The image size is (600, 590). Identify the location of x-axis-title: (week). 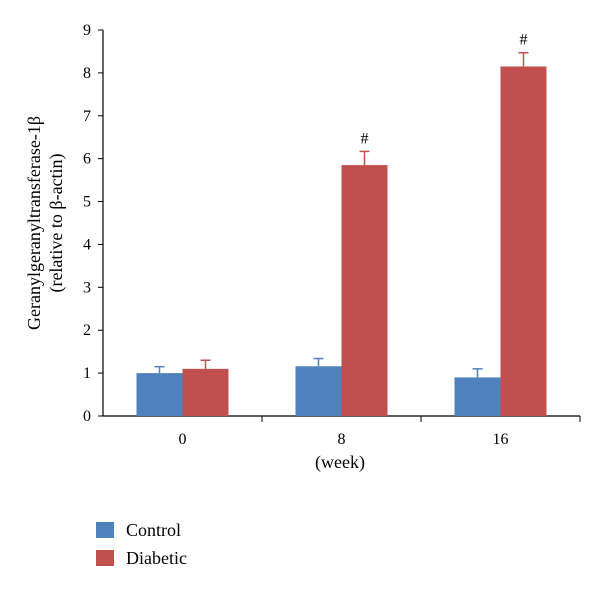
(340, 462).